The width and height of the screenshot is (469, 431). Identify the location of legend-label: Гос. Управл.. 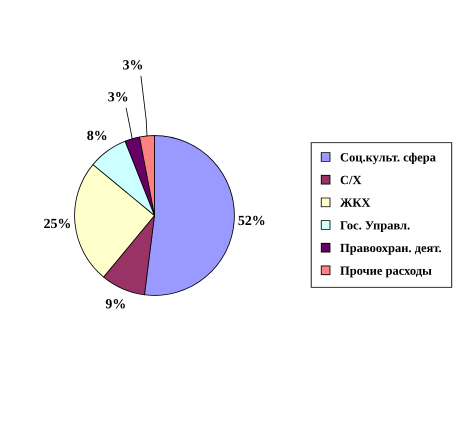
(375, 226).